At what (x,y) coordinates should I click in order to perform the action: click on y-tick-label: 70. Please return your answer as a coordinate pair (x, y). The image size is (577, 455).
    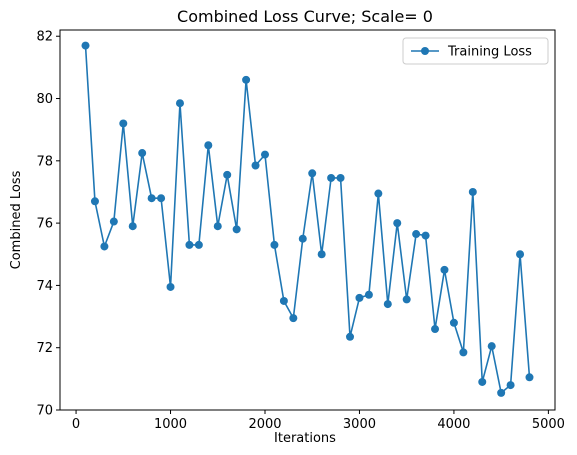
    Looking at the image, I should click on (44, 411).